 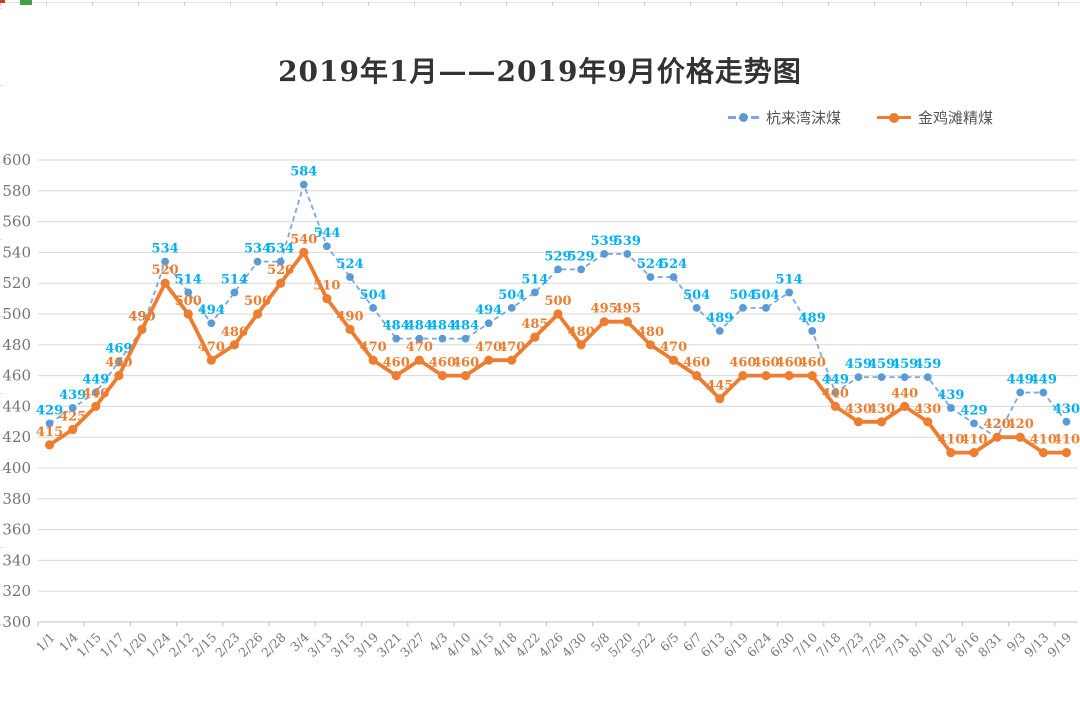 I want to click on x-axis-category-label: 4/10, so click(x=458, y=644).